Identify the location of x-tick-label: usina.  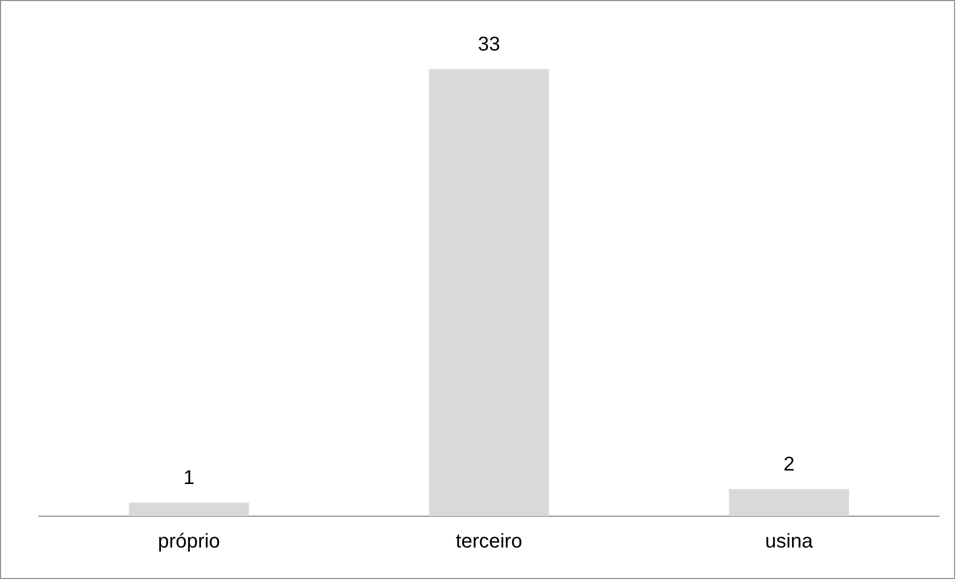
(789, 541).